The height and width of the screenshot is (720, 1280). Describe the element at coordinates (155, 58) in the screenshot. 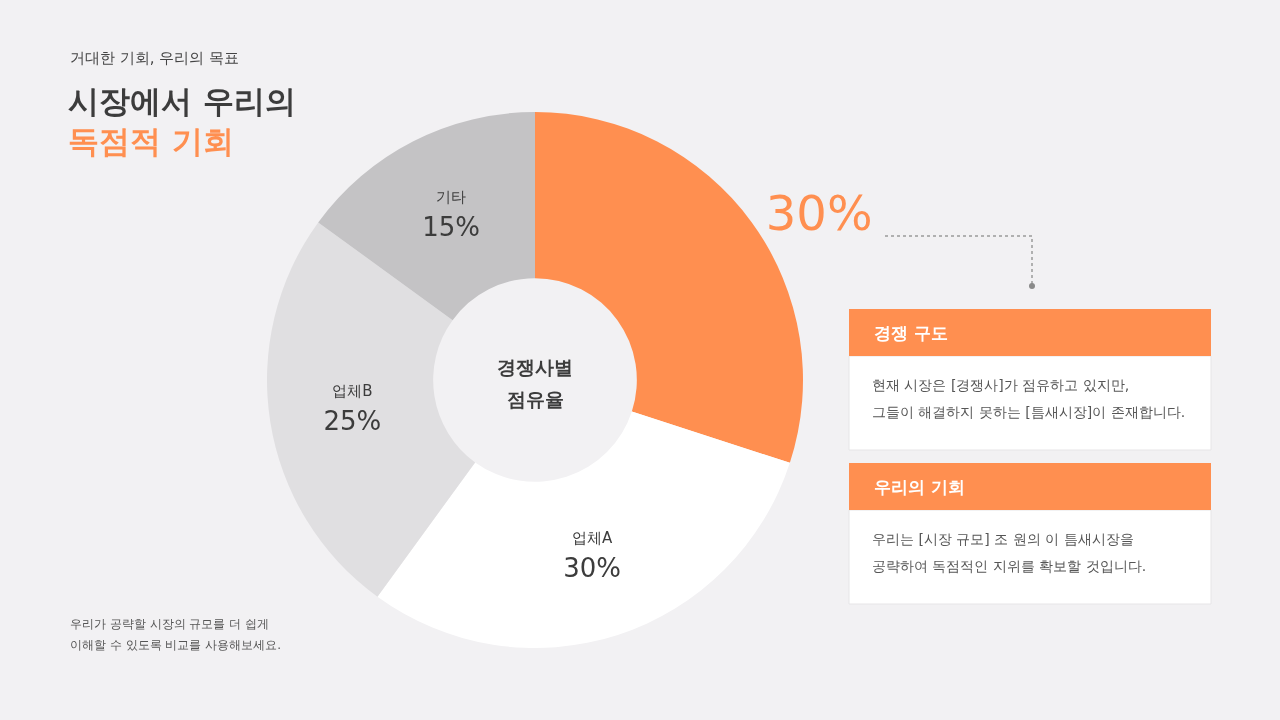

I see `chart-subtitle: 거대한 기회, 우리의 목표` at that location.